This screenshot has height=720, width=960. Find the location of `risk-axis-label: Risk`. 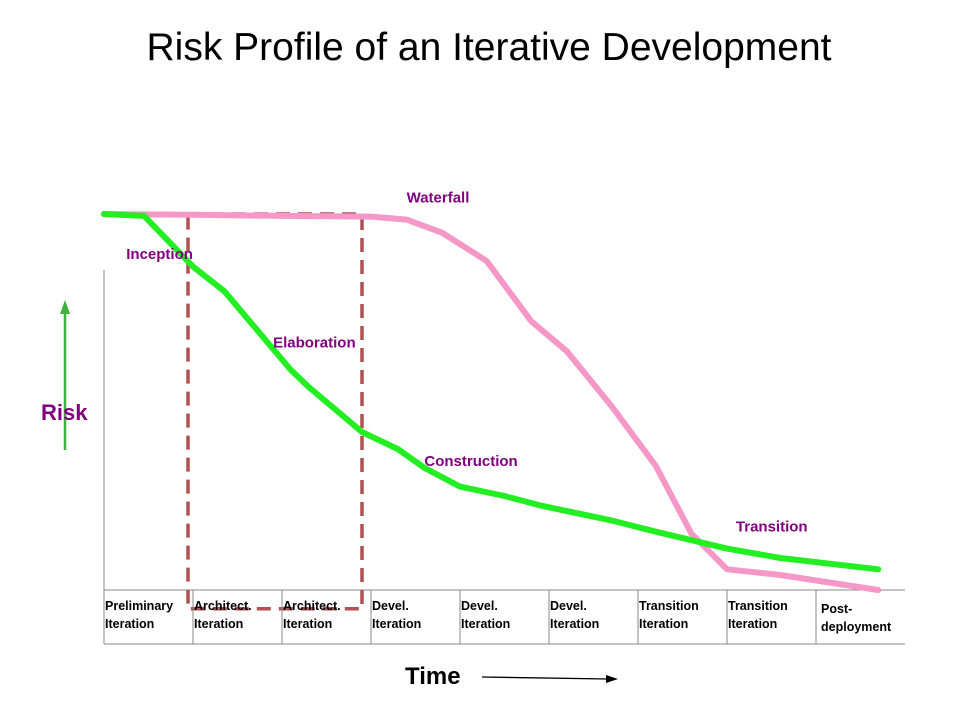

risk-axis-label: Risk is located at coordinates (64, 412).